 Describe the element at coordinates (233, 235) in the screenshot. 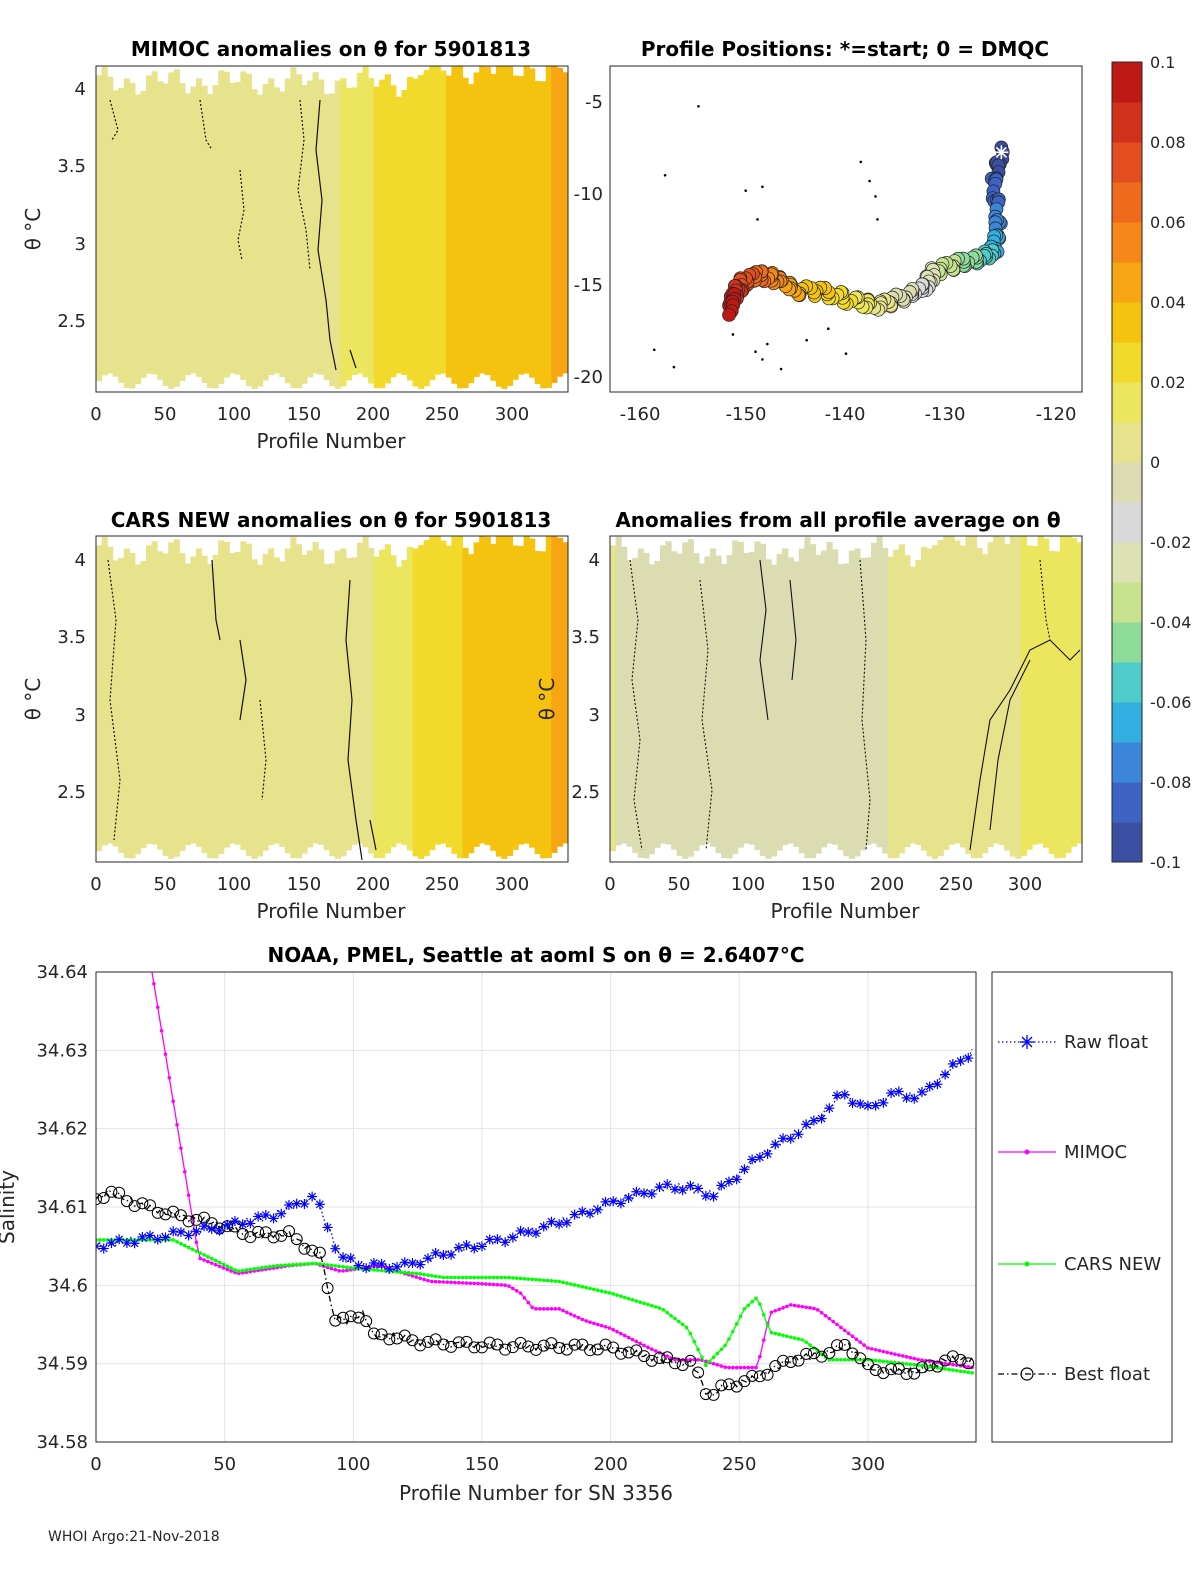

I see `mimoc-contours` at that location.